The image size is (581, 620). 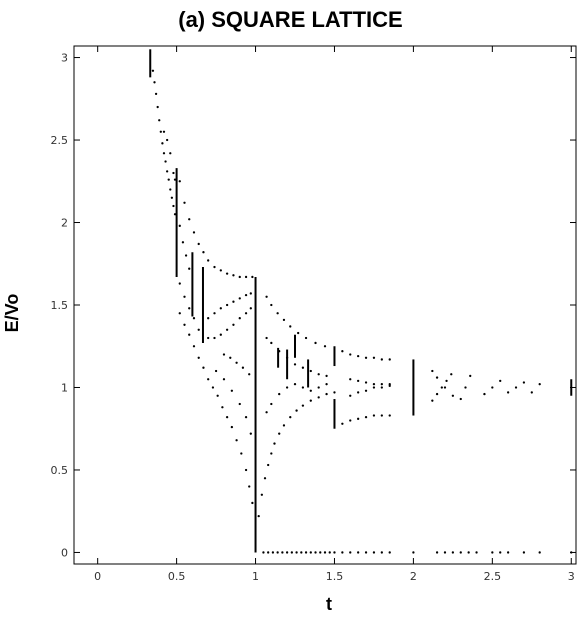 What do you see at coordinates (255, 576) in the screenshot?
I see `x-tick-label: 1` at bounding box center [255, 576].